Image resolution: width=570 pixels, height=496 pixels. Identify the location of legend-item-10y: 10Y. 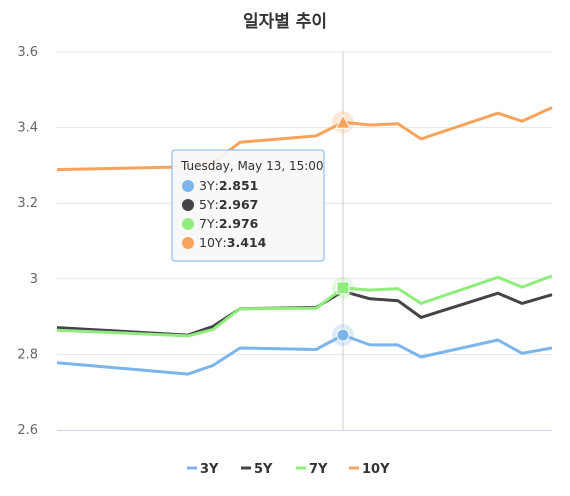
(369, 469).